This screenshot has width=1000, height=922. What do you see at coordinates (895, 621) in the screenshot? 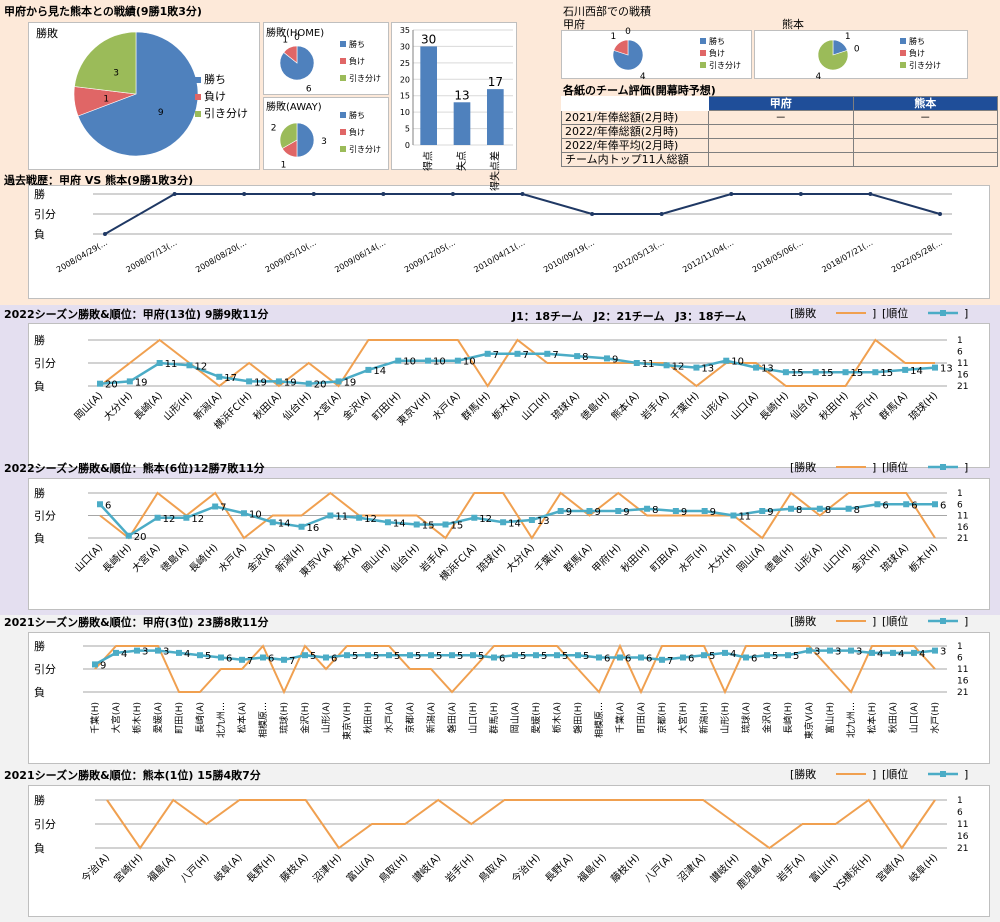
I see `s2021-kofu-legend-rank-label: [順位` at bounding box center [895, 621].